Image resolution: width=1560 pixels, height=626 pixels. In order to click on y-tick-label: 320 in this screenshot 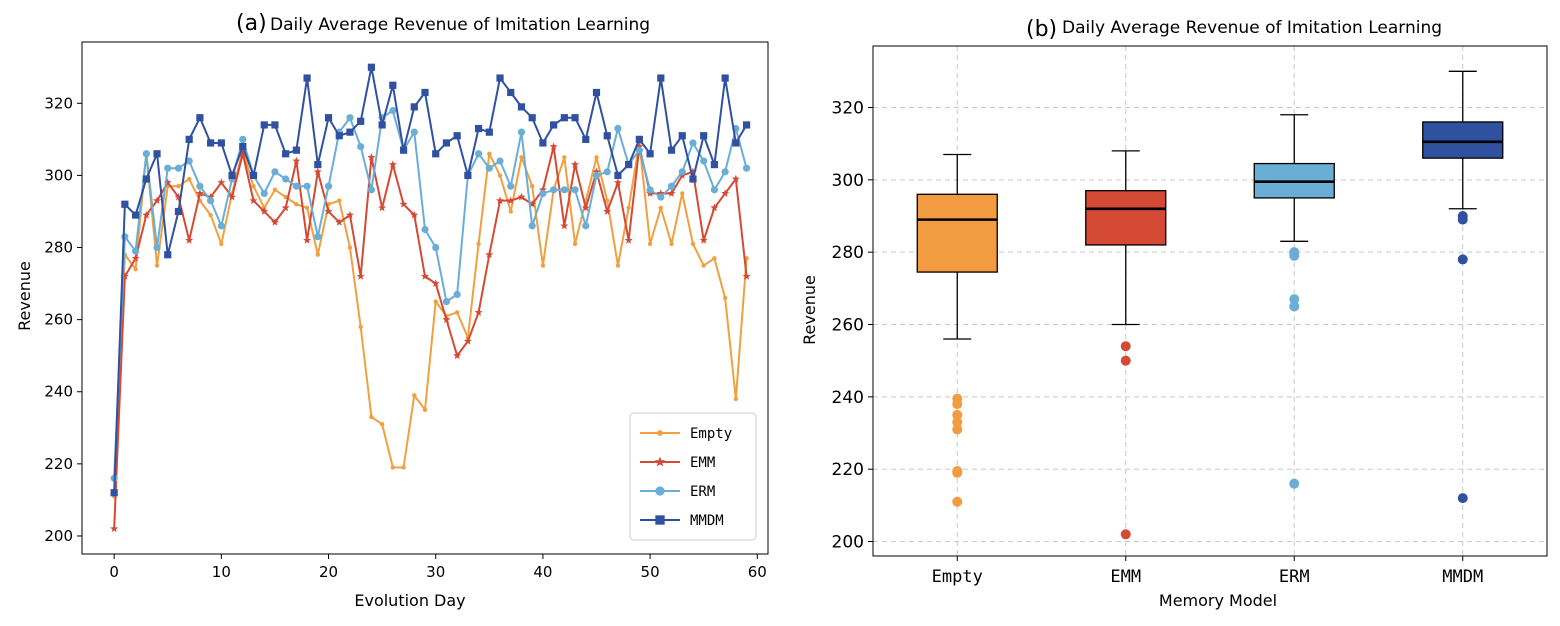, I will do `click(58, 103)`.